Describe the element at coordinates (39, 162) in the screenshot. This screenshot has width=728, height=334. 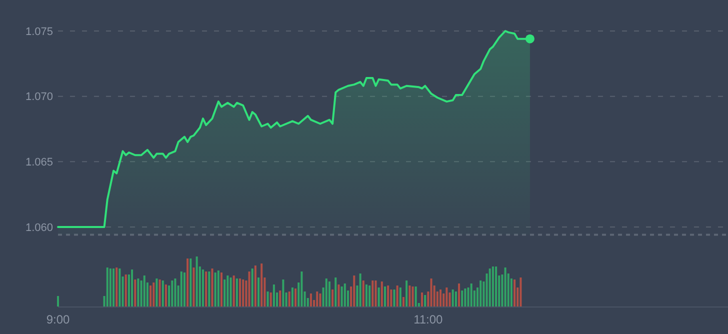
I see `y-tick-label: 1.065` at that location.